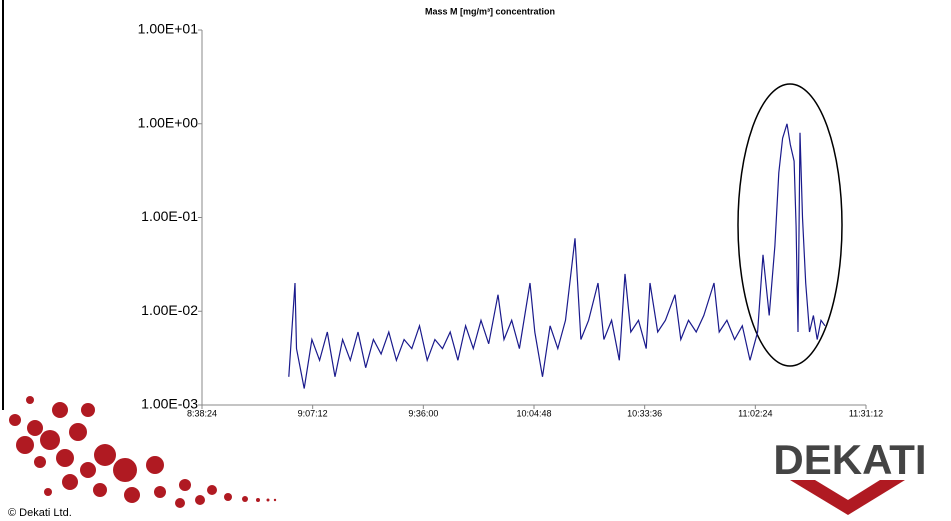 This screenshot has width=951, height=521. Describe the element at coordinates (143, 452) in the screenshot. I see `logo-dots` at that location.